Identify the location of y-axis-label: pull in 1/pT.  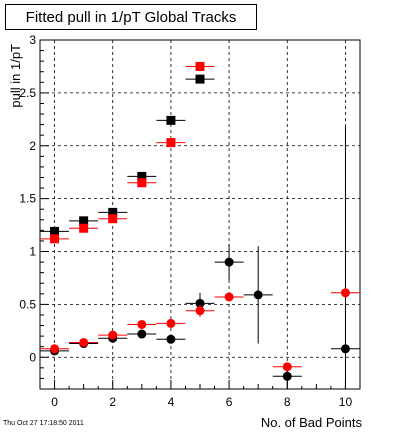
(15, 76).